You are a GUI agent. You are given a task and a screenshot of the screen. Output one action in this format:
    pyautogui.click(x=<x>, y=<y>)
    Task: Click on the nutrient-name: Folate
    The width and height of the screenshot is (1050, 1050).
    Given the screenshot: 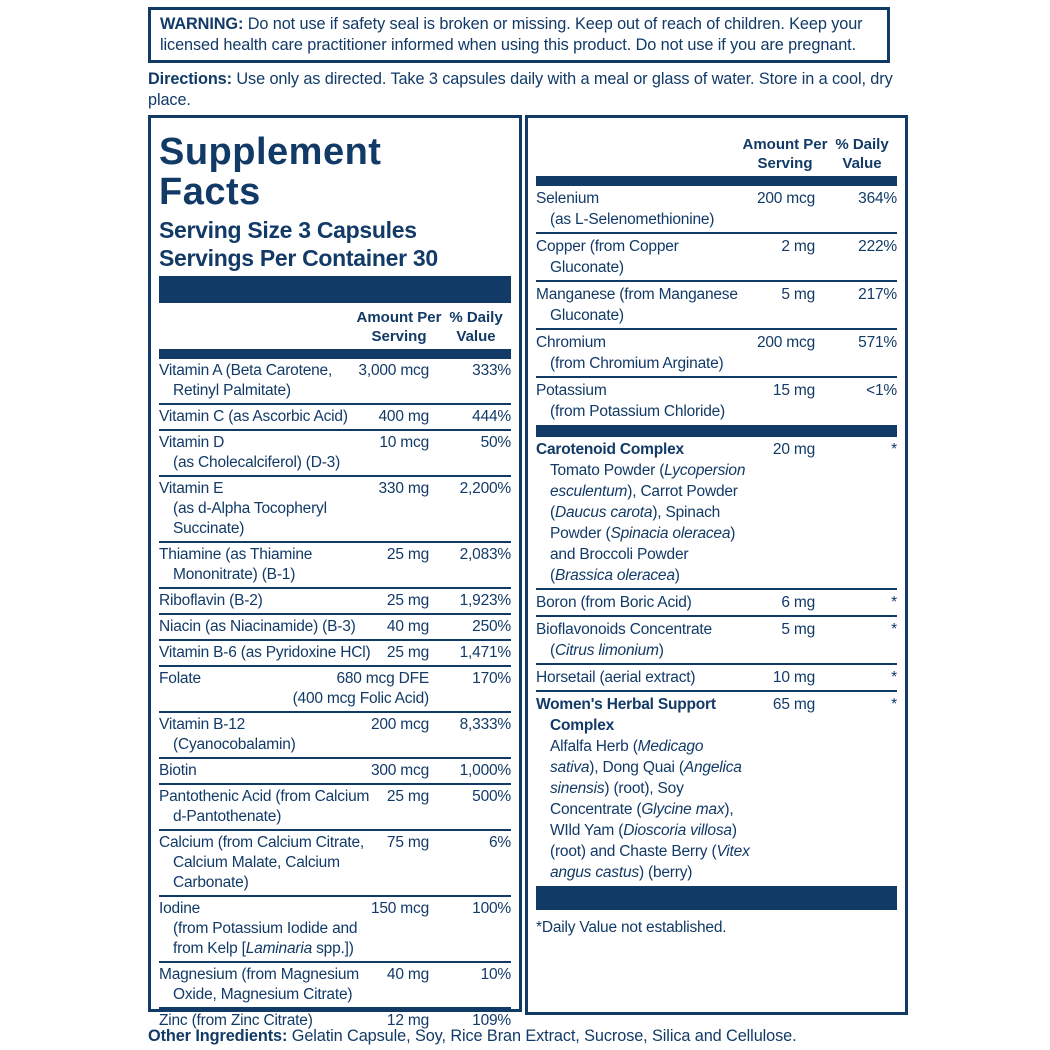 What is the action you would take?
    pyautogui.click(x=180, y=678)
    